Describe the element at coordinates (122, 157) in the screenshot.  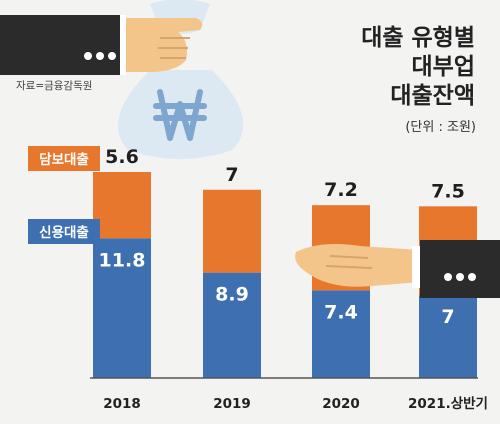
I see `label-secured-0: 5.6` at that location.